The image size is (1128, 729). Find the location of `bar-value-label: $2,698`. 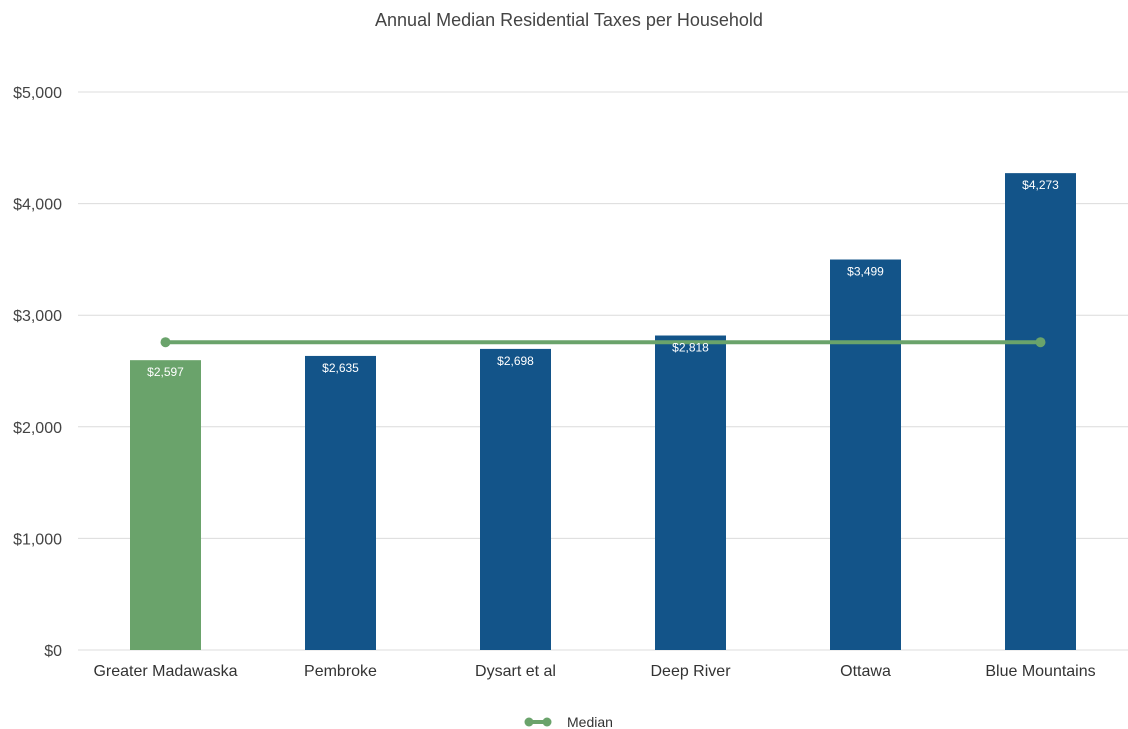

bar-value-label: $2,698 is located at coordinates (515, 361).